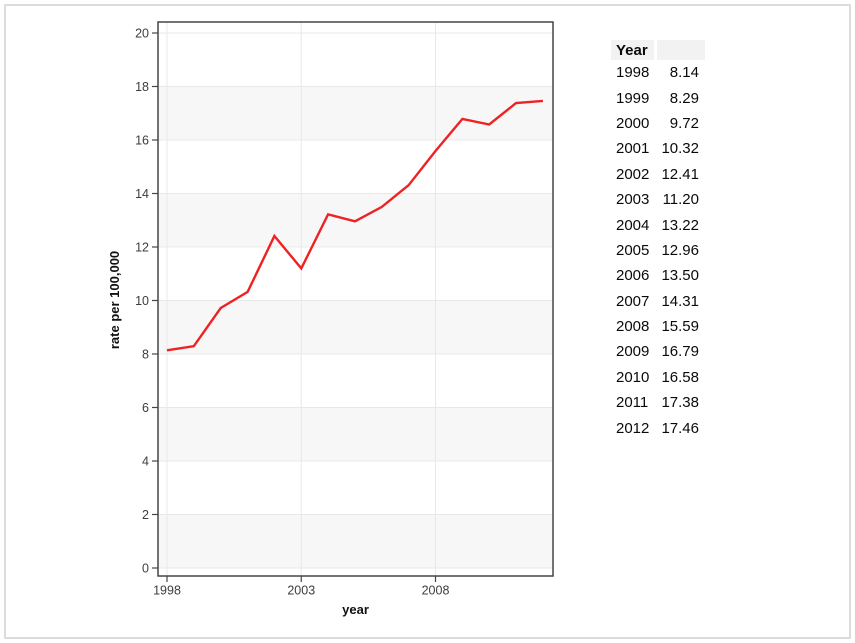 This screenshot has width=855, height=643. Describe the element at coordinates (633, 73) in the screenshot. I see `table-cell-year: 1998` at that location.